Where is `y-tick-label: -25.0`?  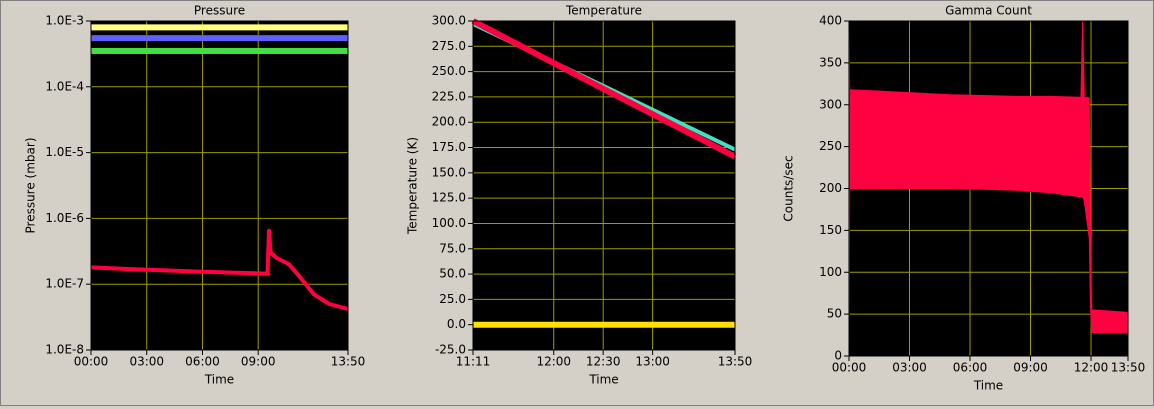 y-tick-label: -25.0 is located at coordinates (450, 350).